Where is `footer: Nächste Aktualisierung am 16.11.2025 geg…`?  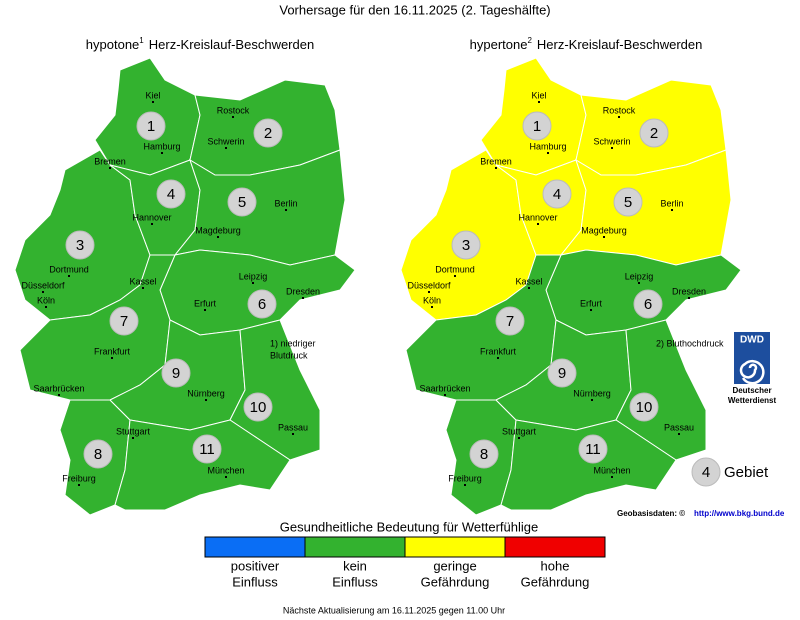
footer: Nächste Aktualisierung am 16.11.2025 geg… is located at coordinates (394, 610).